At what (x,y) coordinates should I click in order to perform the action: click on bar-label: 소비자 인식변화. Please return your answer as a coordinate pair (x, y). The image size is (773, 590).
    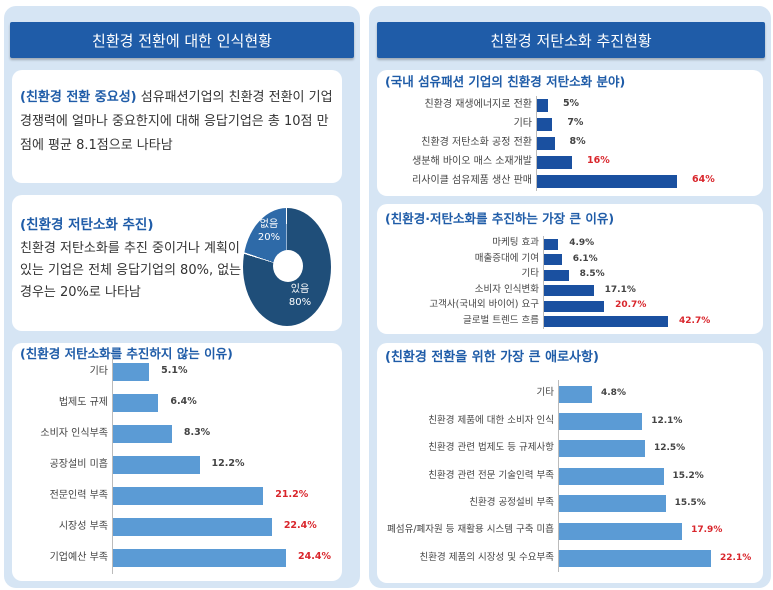
    Looking at the image, I should click on (506, 289).